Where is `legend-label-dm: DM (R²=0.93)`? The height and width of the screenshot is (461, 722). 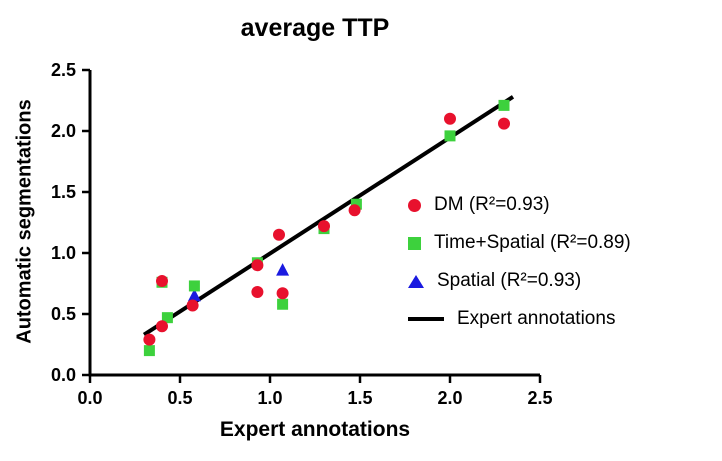 legend-label-dm: DM (R²=0.93) is located at coordinates (492, 204).